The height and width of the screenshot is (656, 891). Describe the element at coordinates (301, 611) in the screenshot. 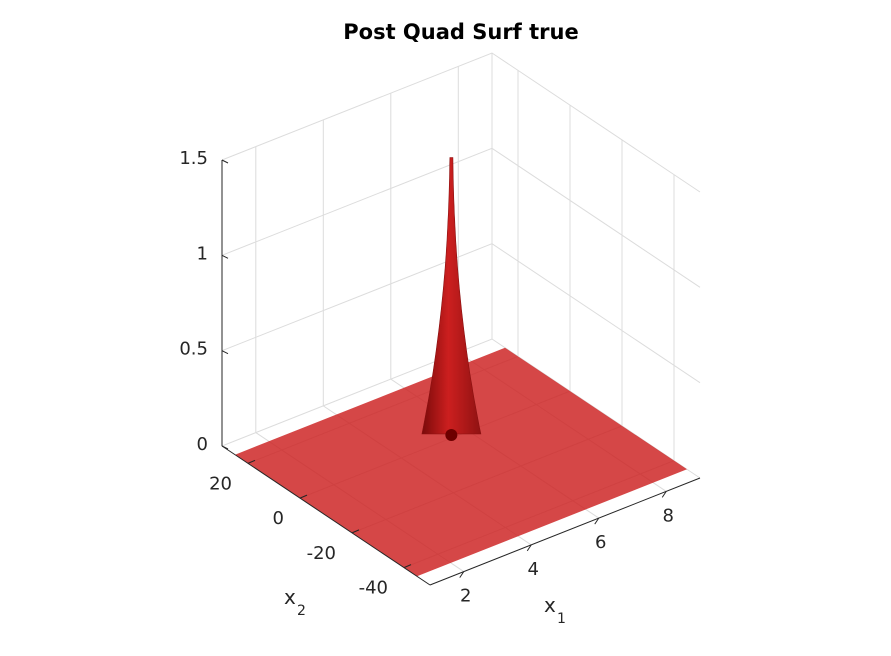

I see `y-axis-label-sub: 2` at that location.